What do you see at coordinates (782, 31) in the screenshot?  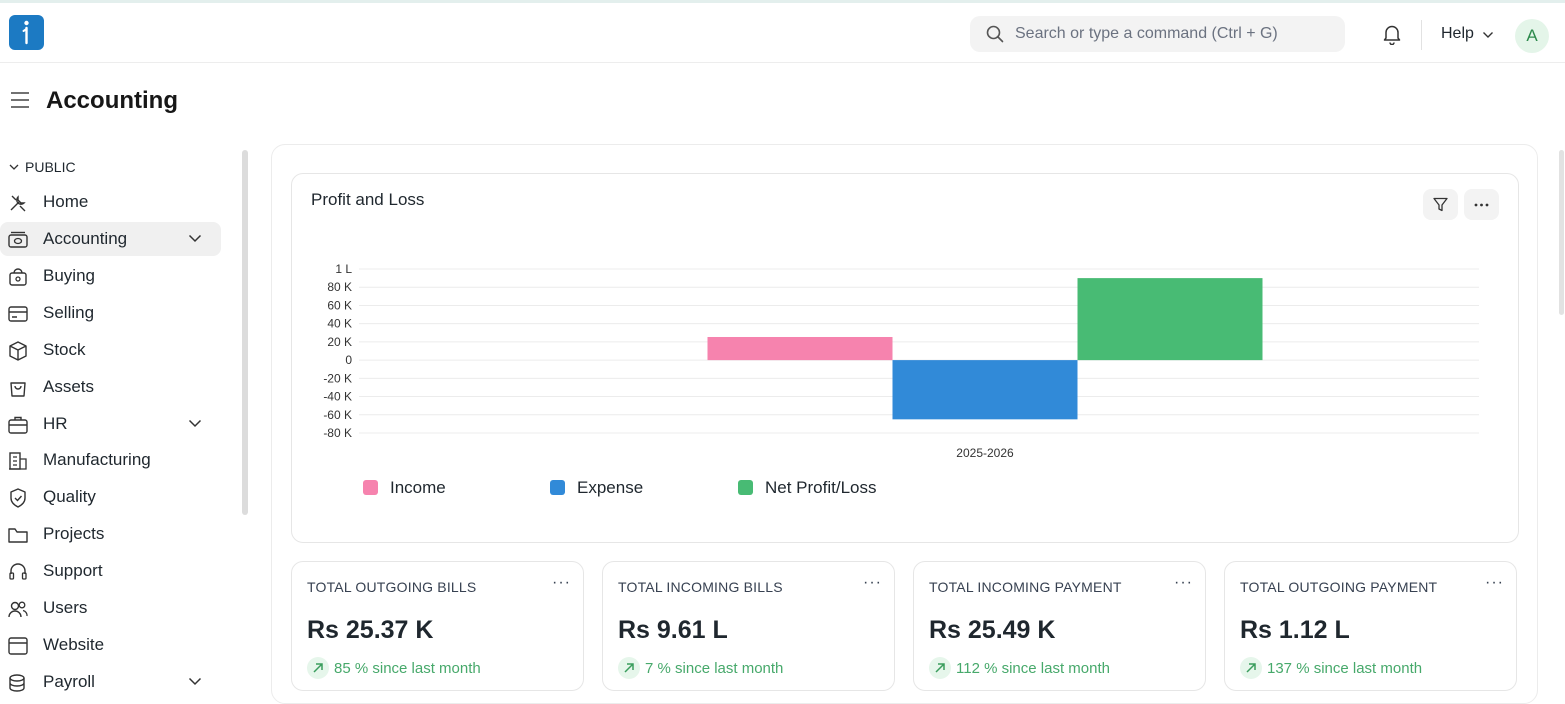 I see `top-navbar: Help A` at bounding box center [782, 31].